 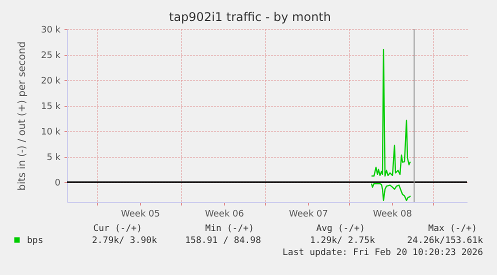 What do you see at coordinates (340, 229) in the screenshot?
I see `text: Avg (-/+)` at bounding box center [340, 229].